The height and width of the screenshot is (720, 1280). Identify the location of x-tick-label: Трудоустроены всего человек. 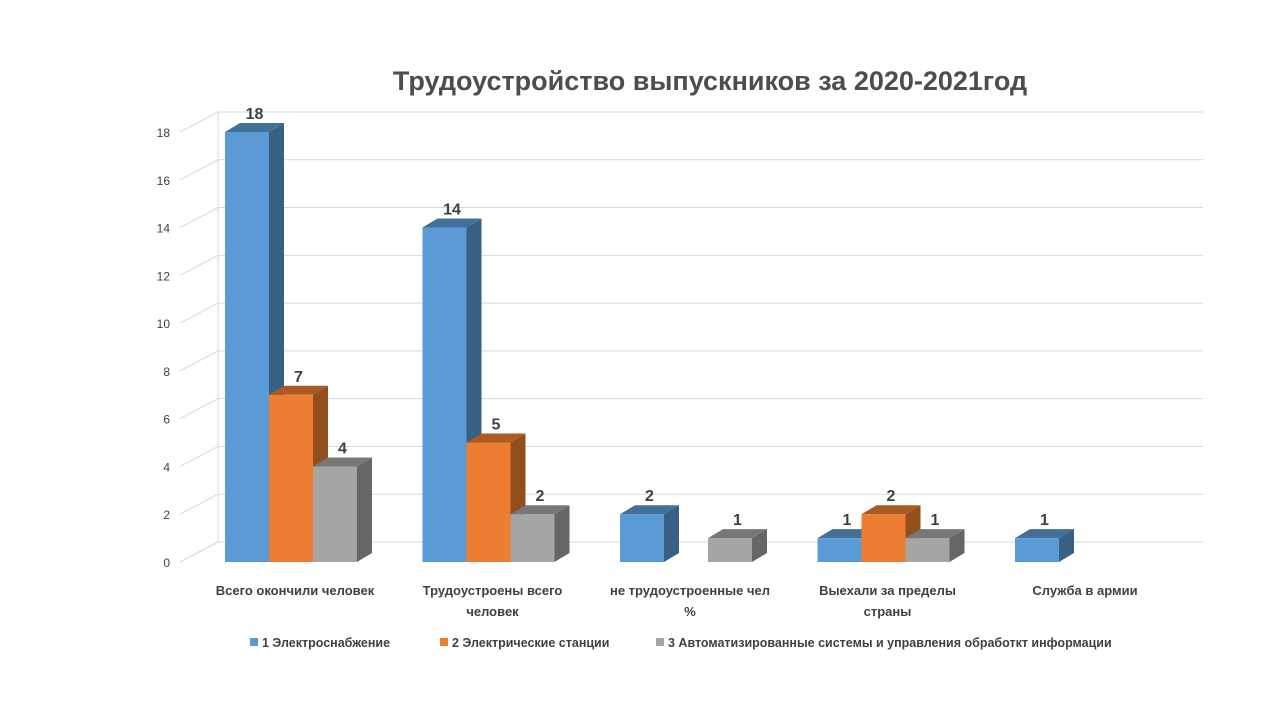
(493, 601).